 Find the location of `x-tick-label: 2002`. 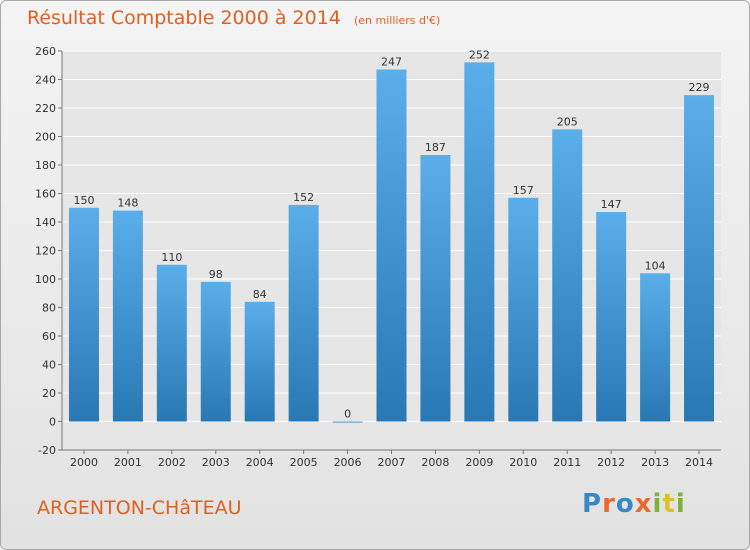

x-tick-label: 2002 is located at coordinates (172, 462).